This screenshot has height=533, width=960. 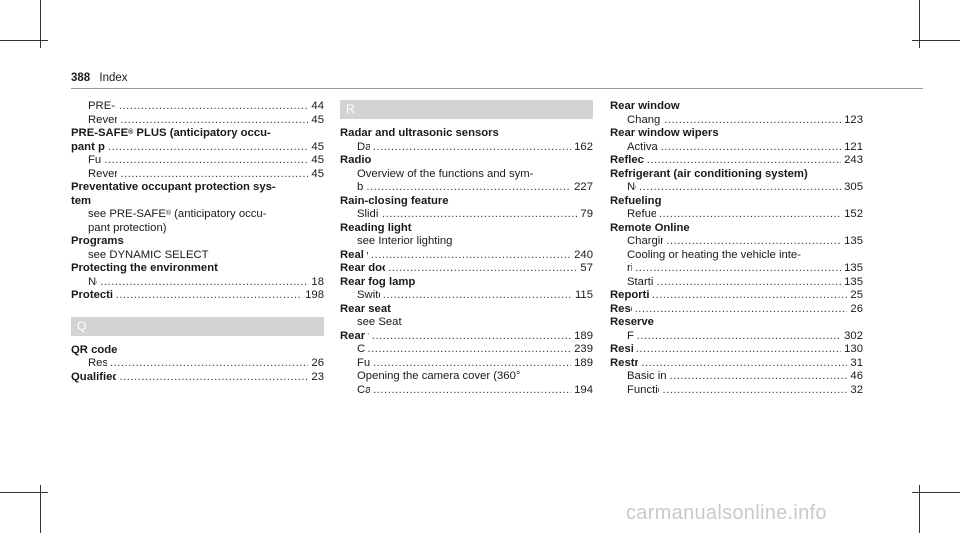 I want to click on index-subentry: Activating/deactivating 121, so click(x=736, y=148).